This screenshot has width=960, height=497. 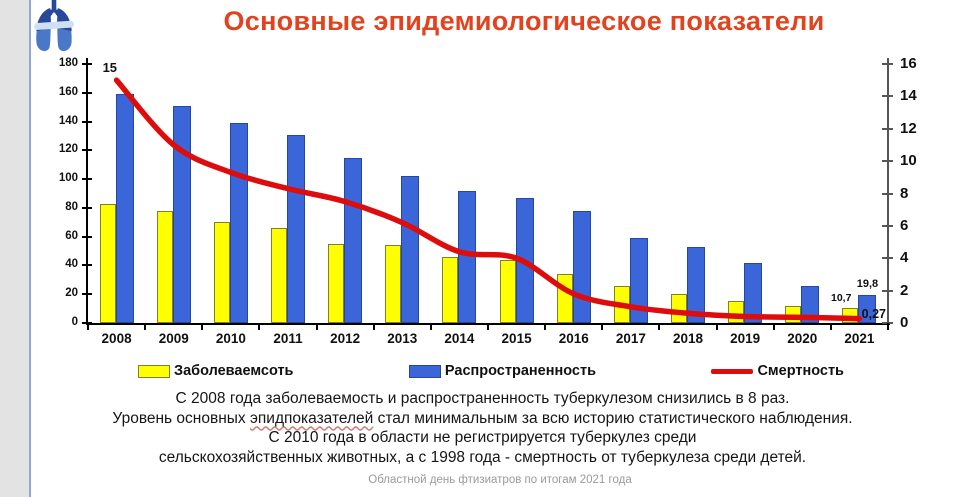 I want to click on prevalence-swatch-icon, so click(x=424, y=371).